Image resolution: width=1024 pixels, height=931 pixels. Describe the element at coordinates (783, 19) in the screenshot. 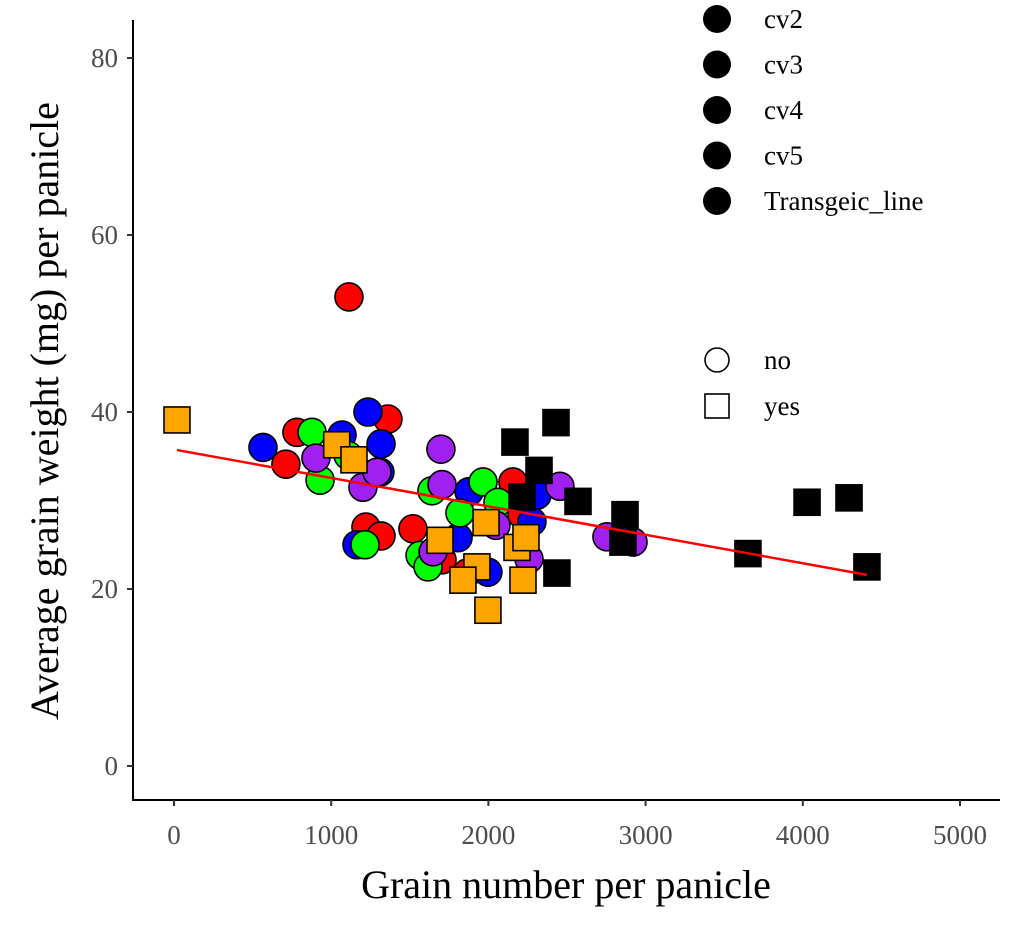

I see `legend-label: cv2` at that location.